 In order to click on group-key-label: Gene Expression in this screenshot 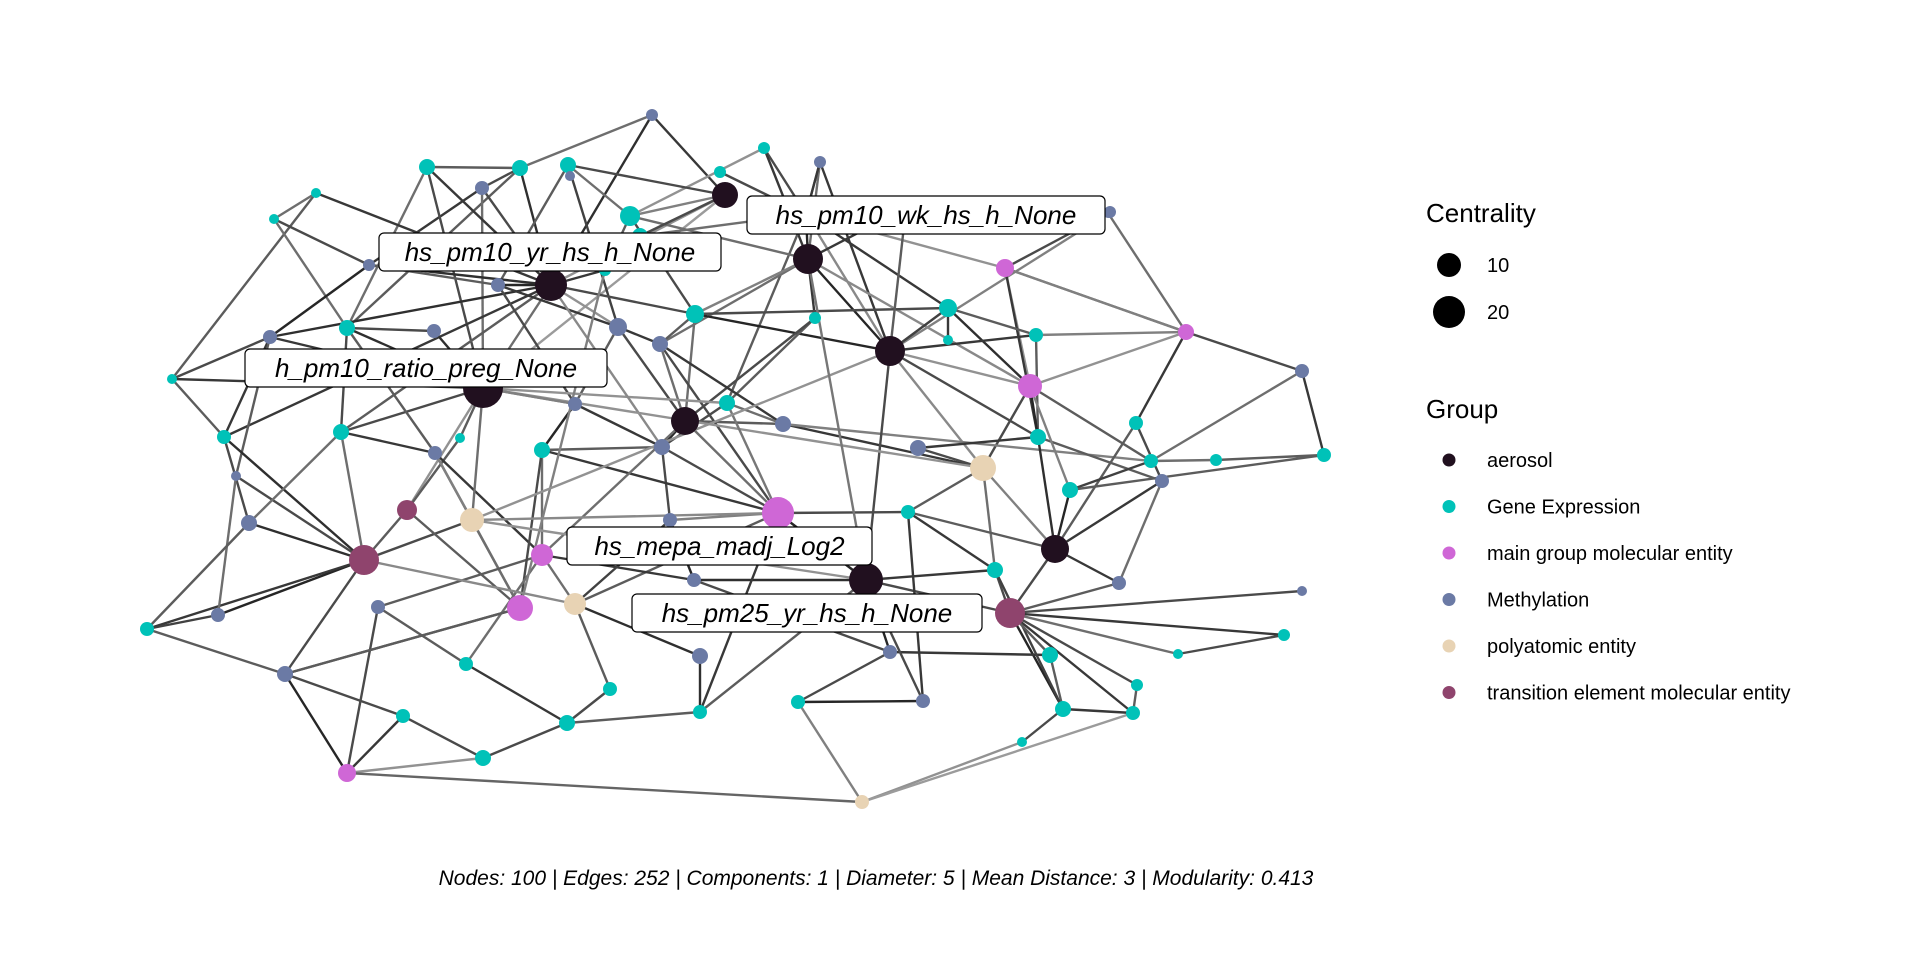, I will do `click(1563, 508)`.